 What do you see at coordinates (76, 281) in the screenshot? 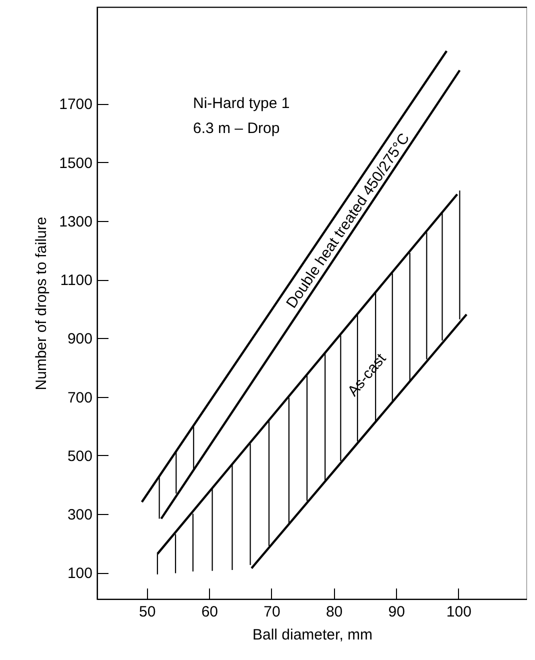
I see `y-tick-label: 1100` at bounding box center [76, 281].